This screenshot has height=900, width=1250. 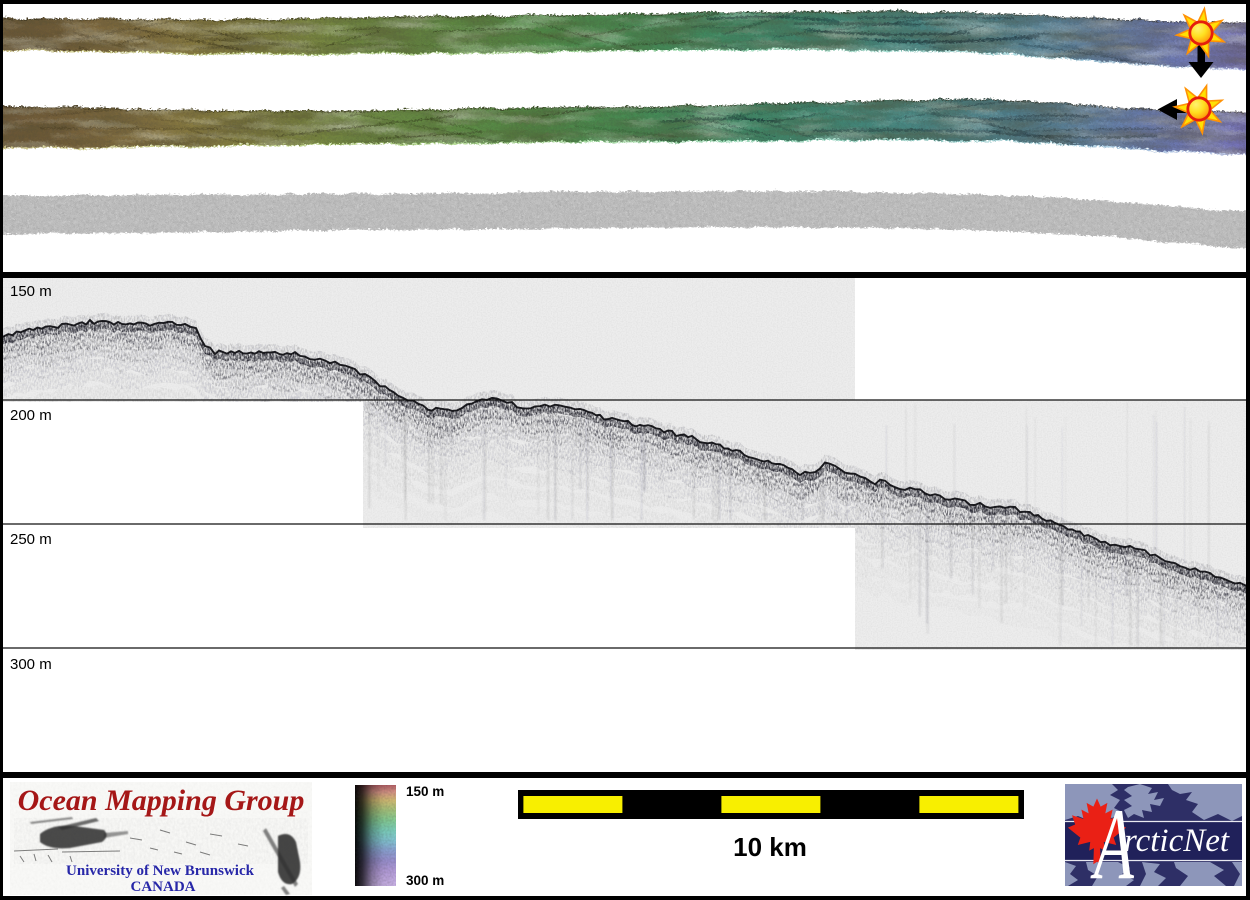 What do you see at coordinates (770, 847) in the screenshot?
I see `svg-text: 10 km` at bounding box center [770, 847].